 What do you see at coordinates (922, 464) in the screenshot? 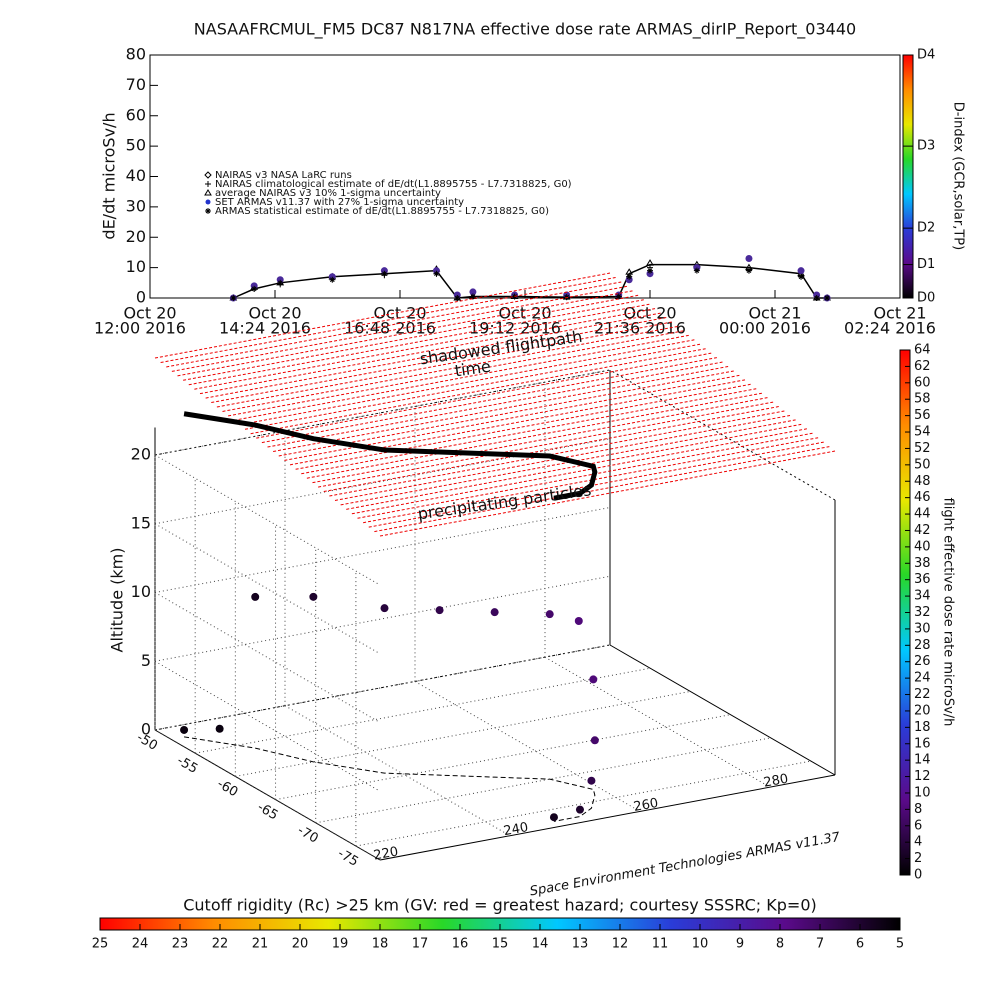
I see `colorbar-tick-label: 50` at bounding box center [922, 464].